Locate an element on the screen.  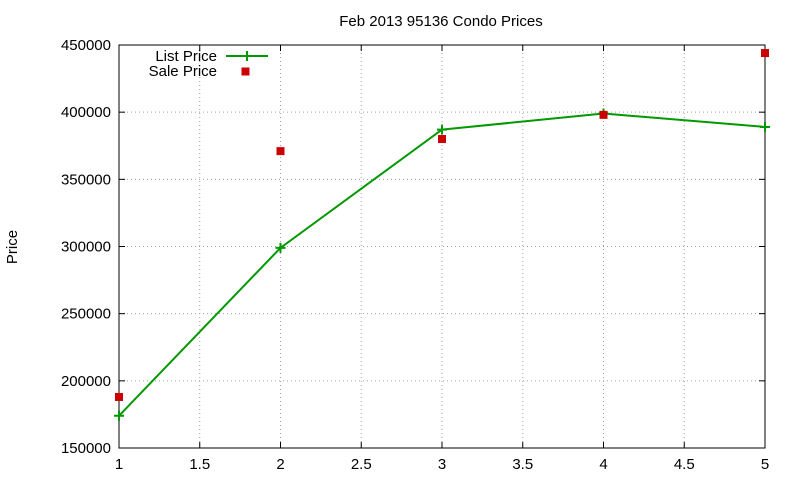
y-tick-label: 350000 is located at coordinates (86, 179).